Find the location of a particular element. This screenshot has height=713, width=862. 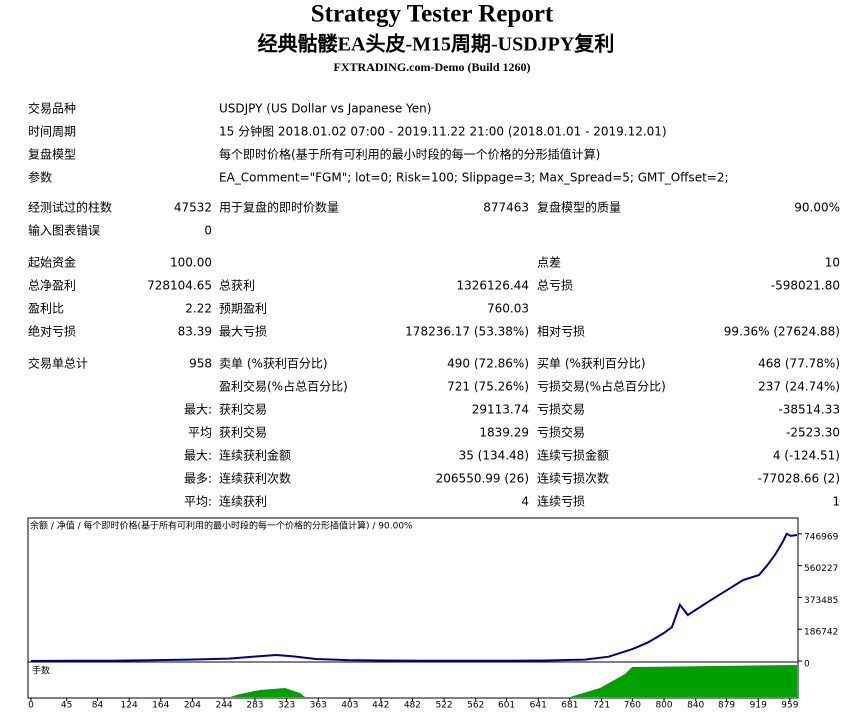

stat-label: 点差 is located at coordinates (549, 263).